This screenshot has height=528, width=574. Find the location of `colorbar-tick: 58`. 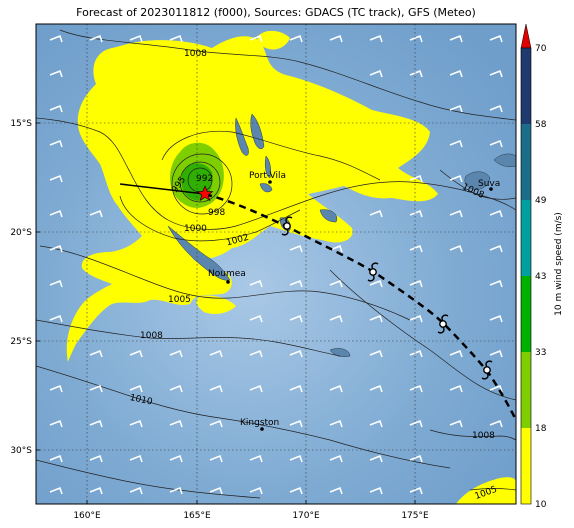

colorbar-tick: 58 is located at coordinates (541, 125).